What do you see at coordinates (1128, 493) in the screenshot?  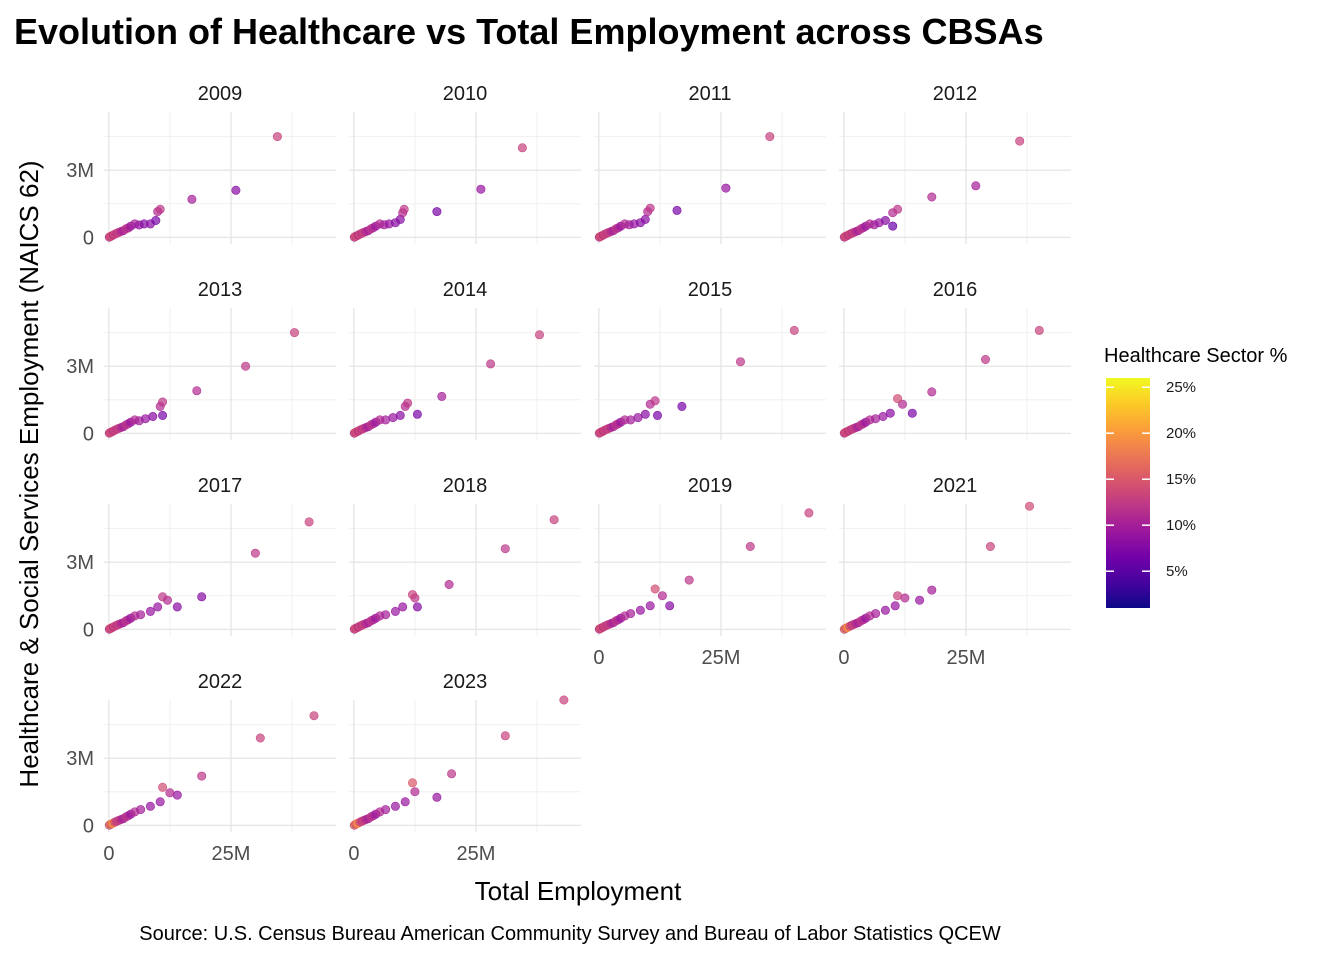 I see `legend-colorbar` at bounding box center [1128, 493].